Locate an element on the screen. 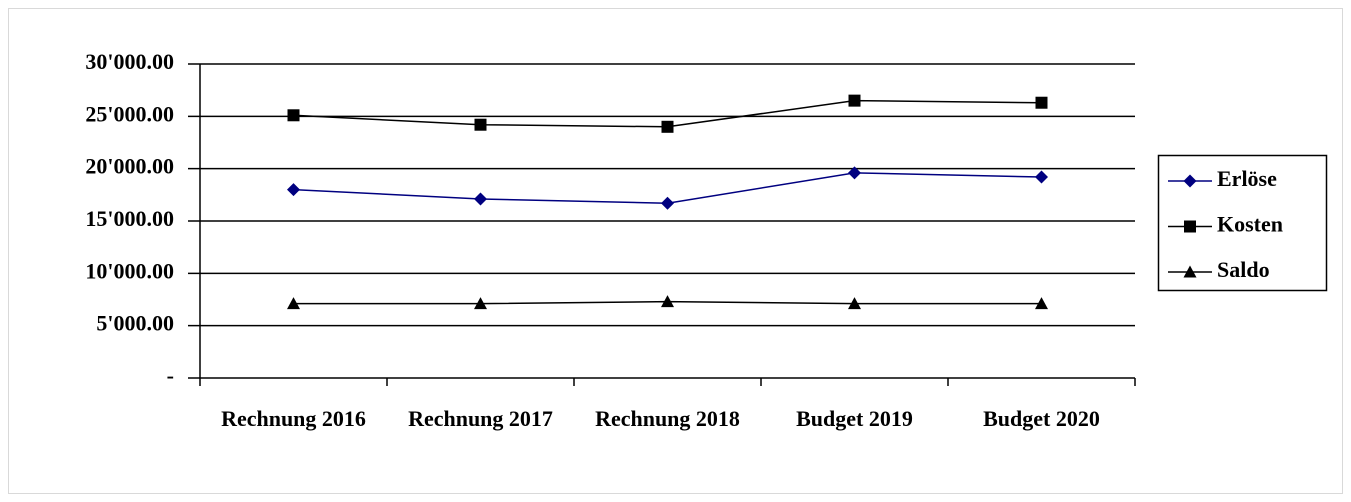  x-tick-label: Rechnung 2016 is located at coordinates (293, 418).